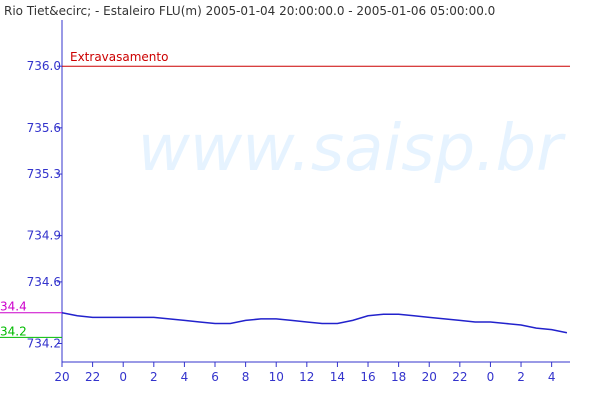 The height and width of the screenshot is (400, 600). I want to click on reference-label: 34.4, so click(13, 307).